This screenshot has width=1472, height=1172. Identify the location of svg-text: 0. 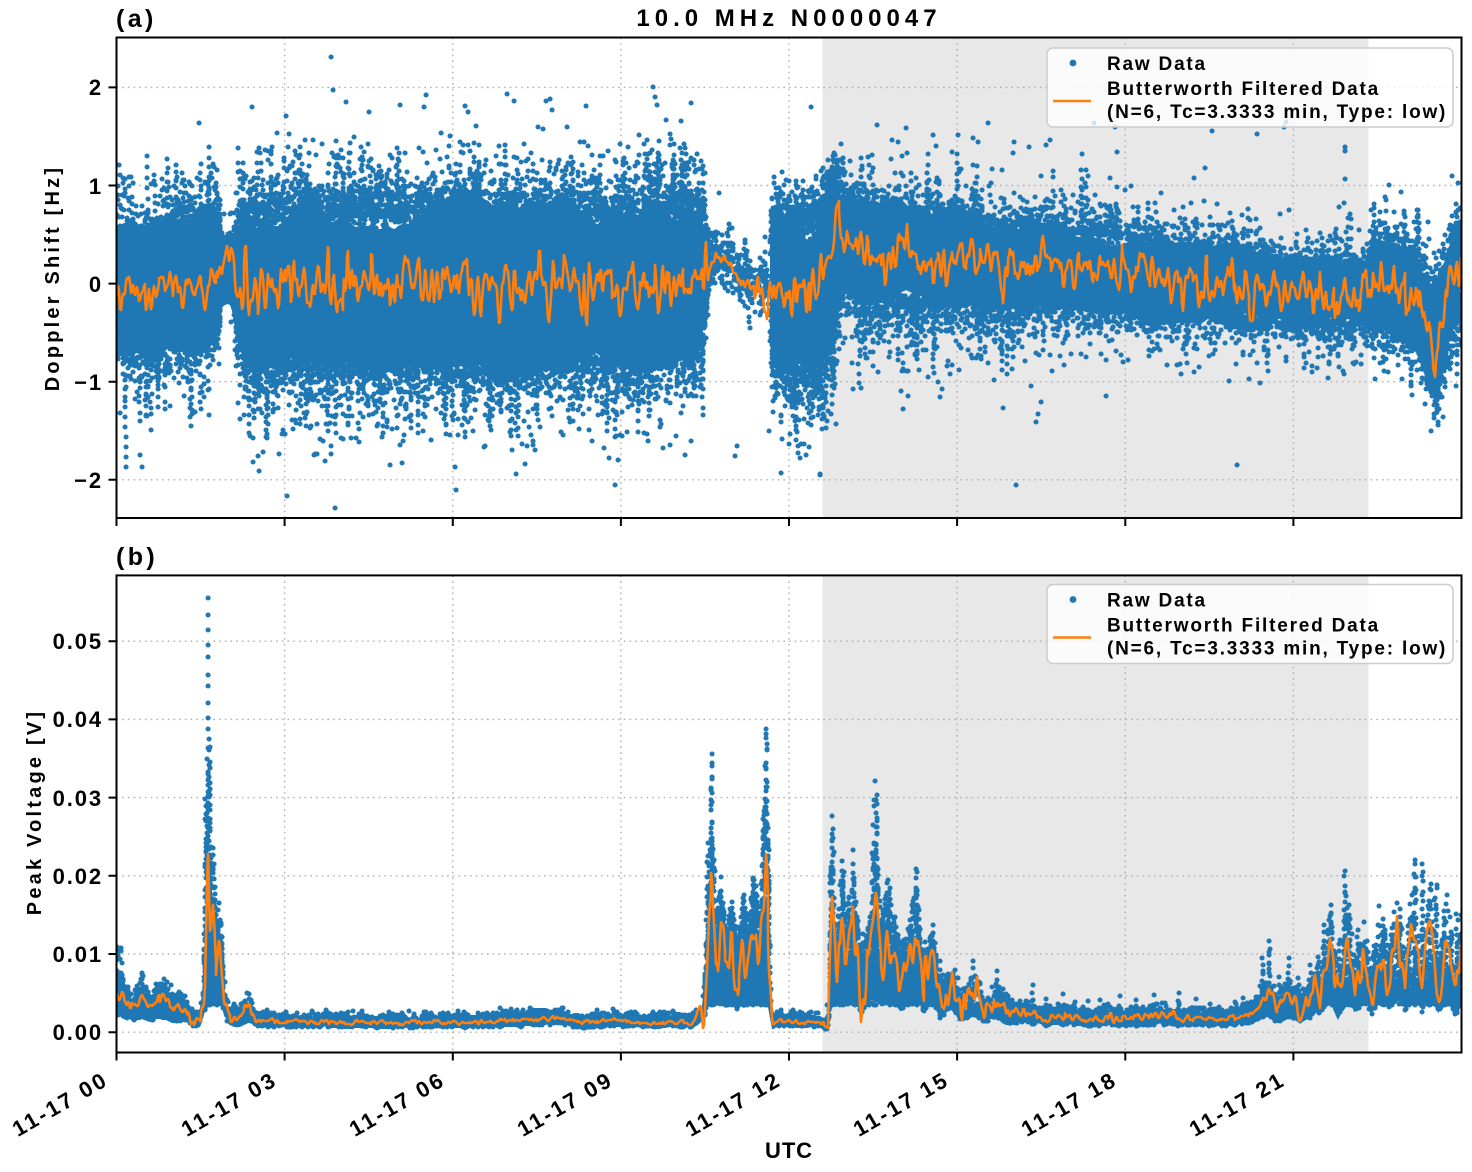
(96, 284).